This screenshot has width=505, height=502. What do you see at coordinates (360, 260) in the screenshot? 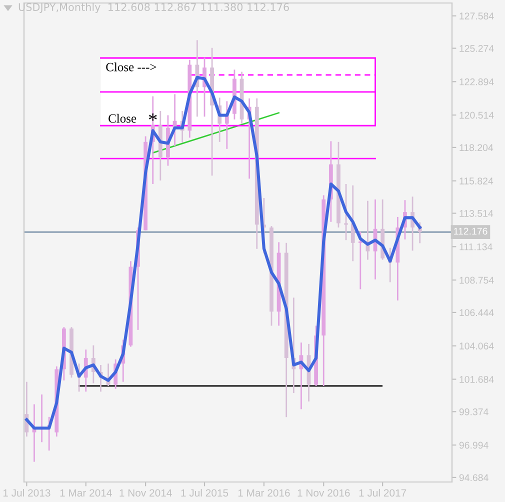
I see `candlestick` at bounding box center [360, 260].